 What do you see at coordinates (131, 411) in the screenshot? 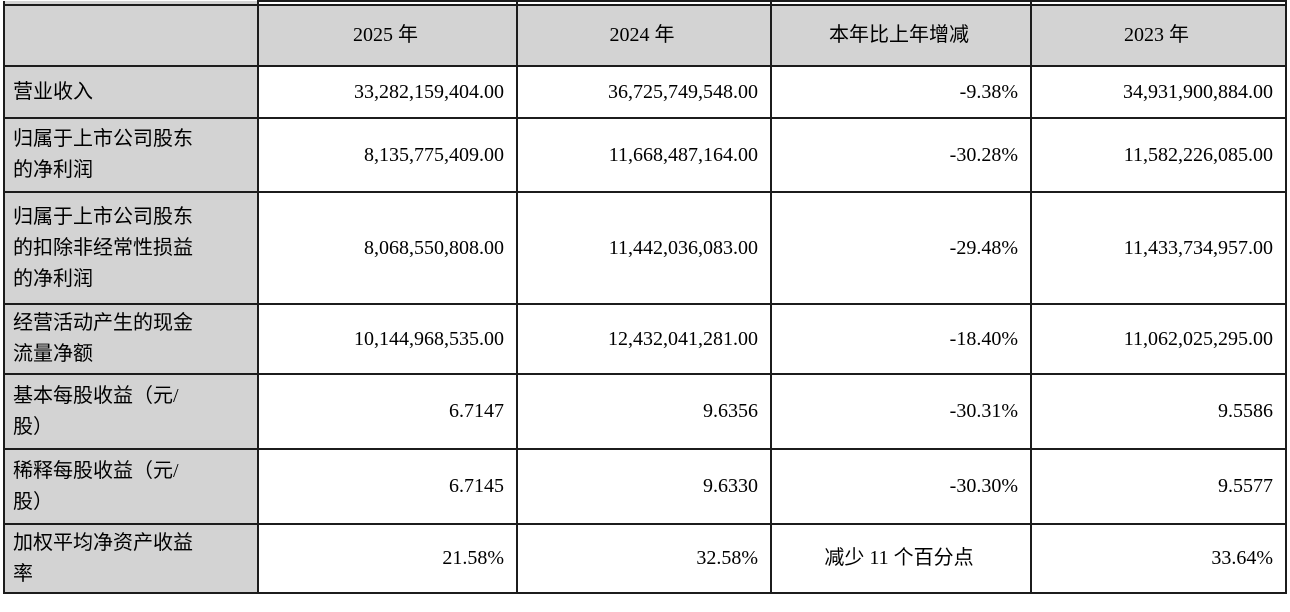
I see `row-label: 基本每股收益（元/ 股）` at bounding box center [131, 411].